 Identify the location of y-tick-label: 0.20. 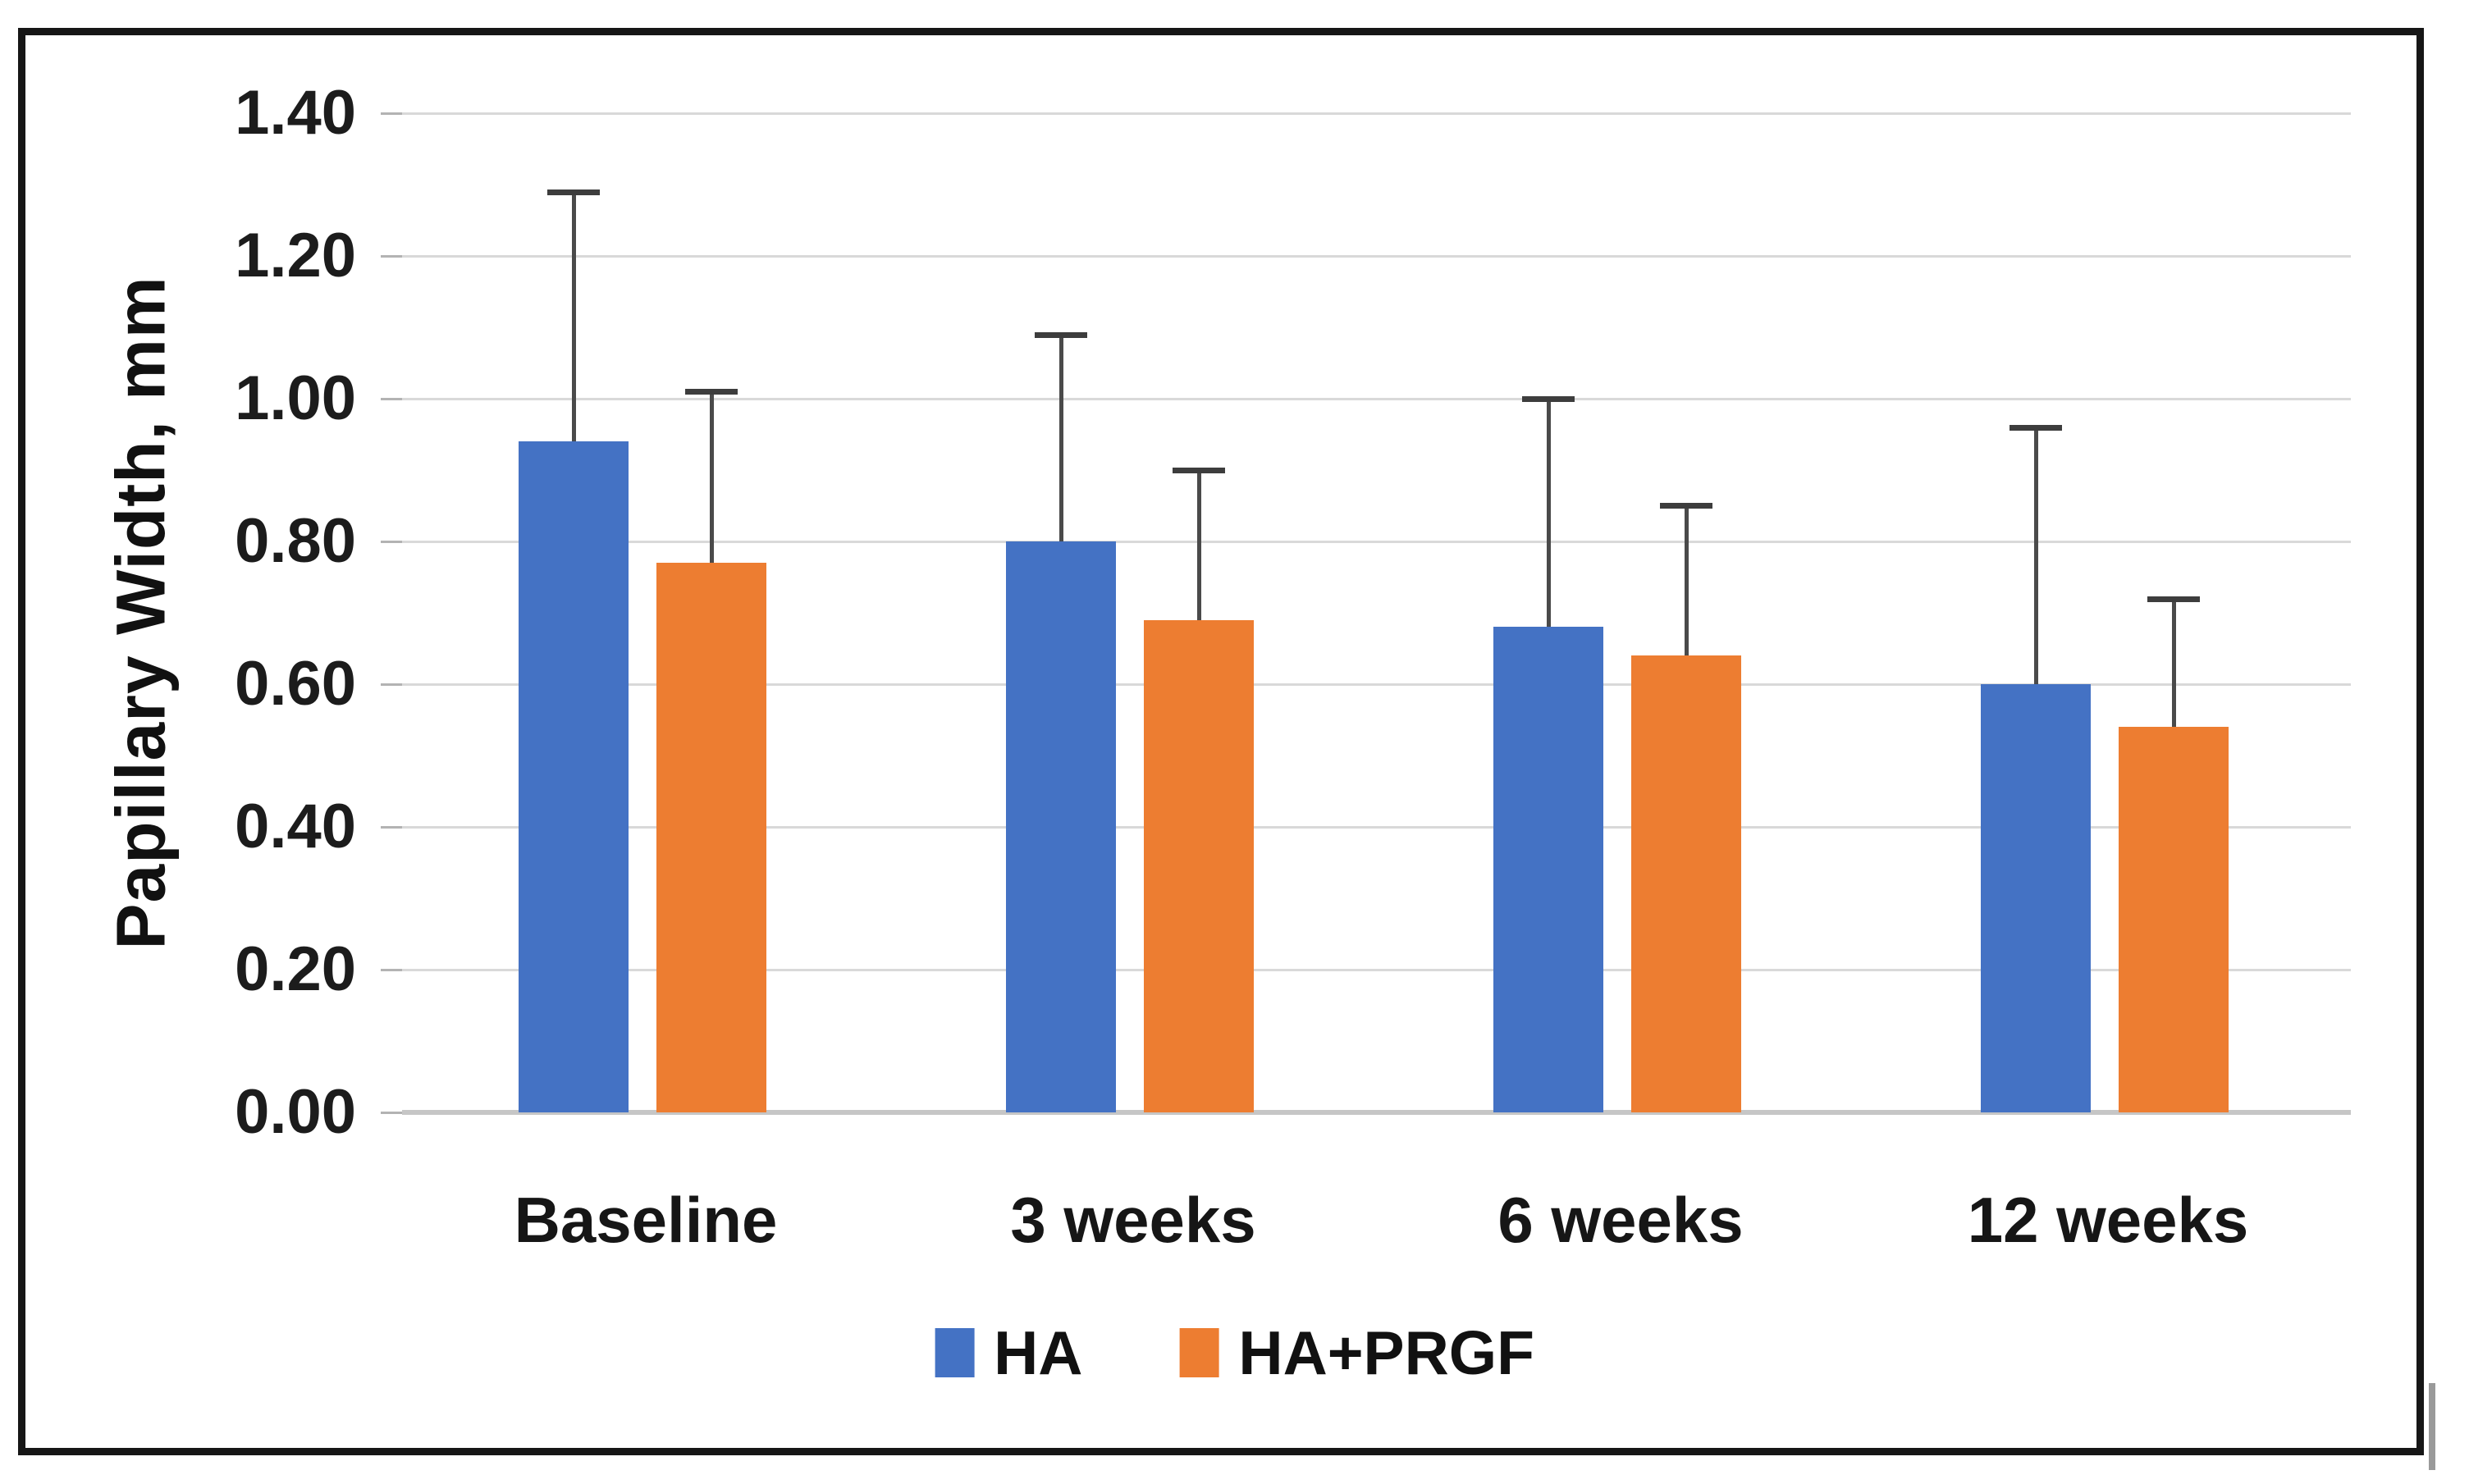
(295, 969).